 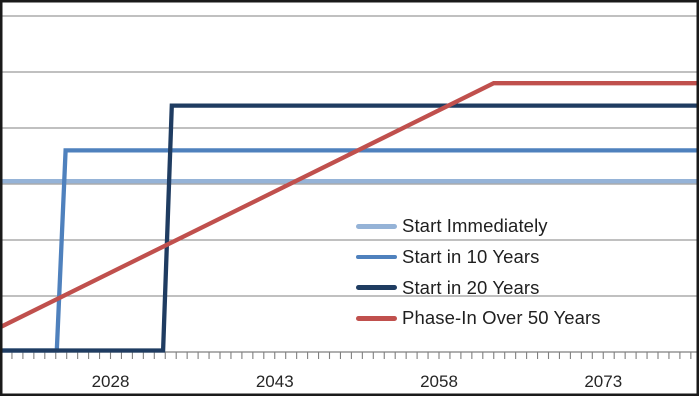 I want to click on legend-item-1: Start Immediately, so click(x=478, y=226).